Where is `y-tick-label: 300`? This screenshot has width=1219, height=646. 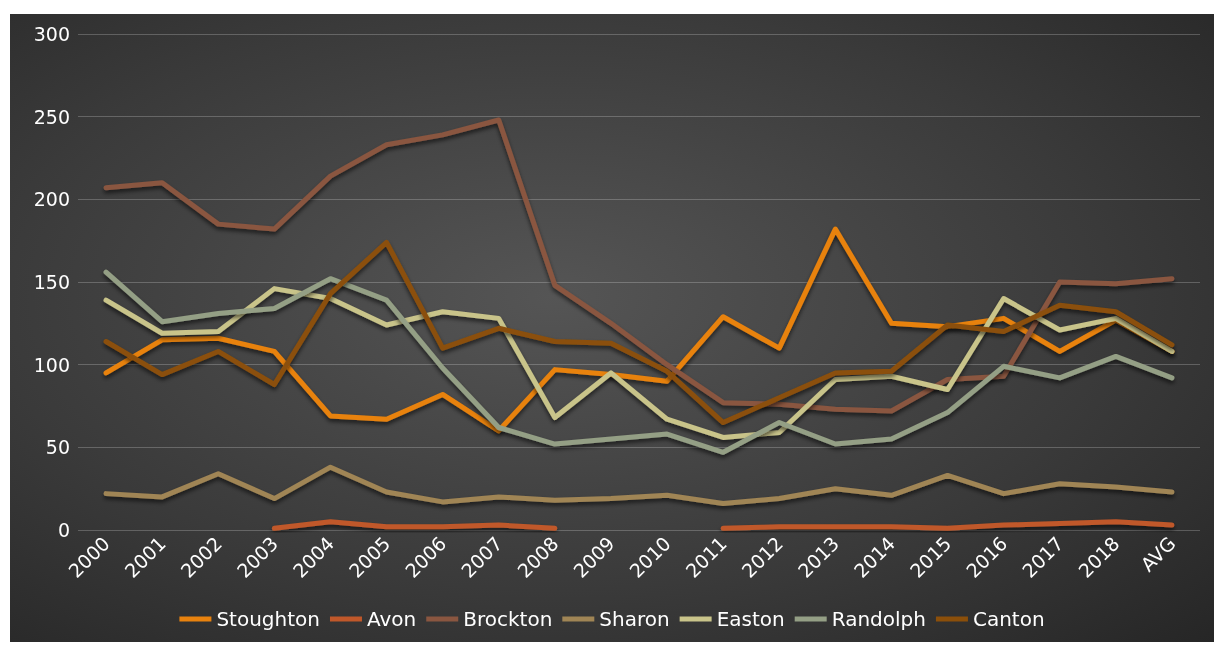
y-tick-label: 300 is located at coordinates (51, 34).